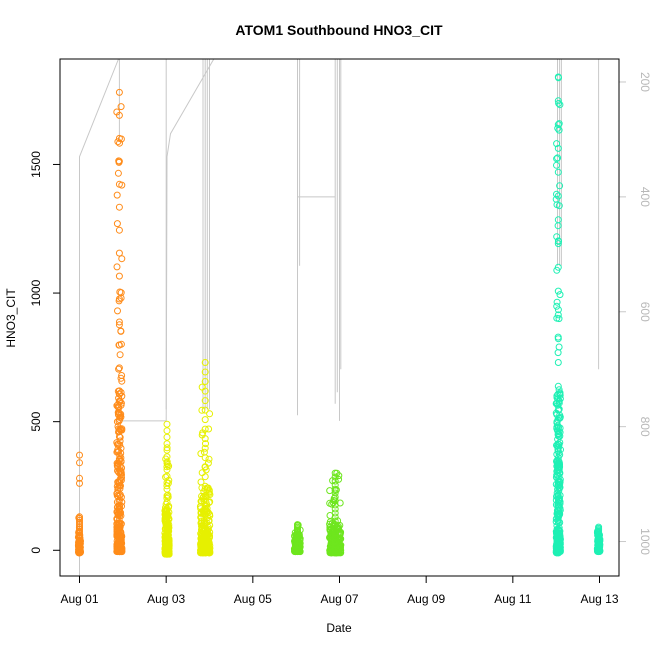 This screenshot has width=650, height=650. What do you see at coordinates (36, 292) in the screenshot?
I see `y-tick-label: 1000` at bounding box center [36, 292].